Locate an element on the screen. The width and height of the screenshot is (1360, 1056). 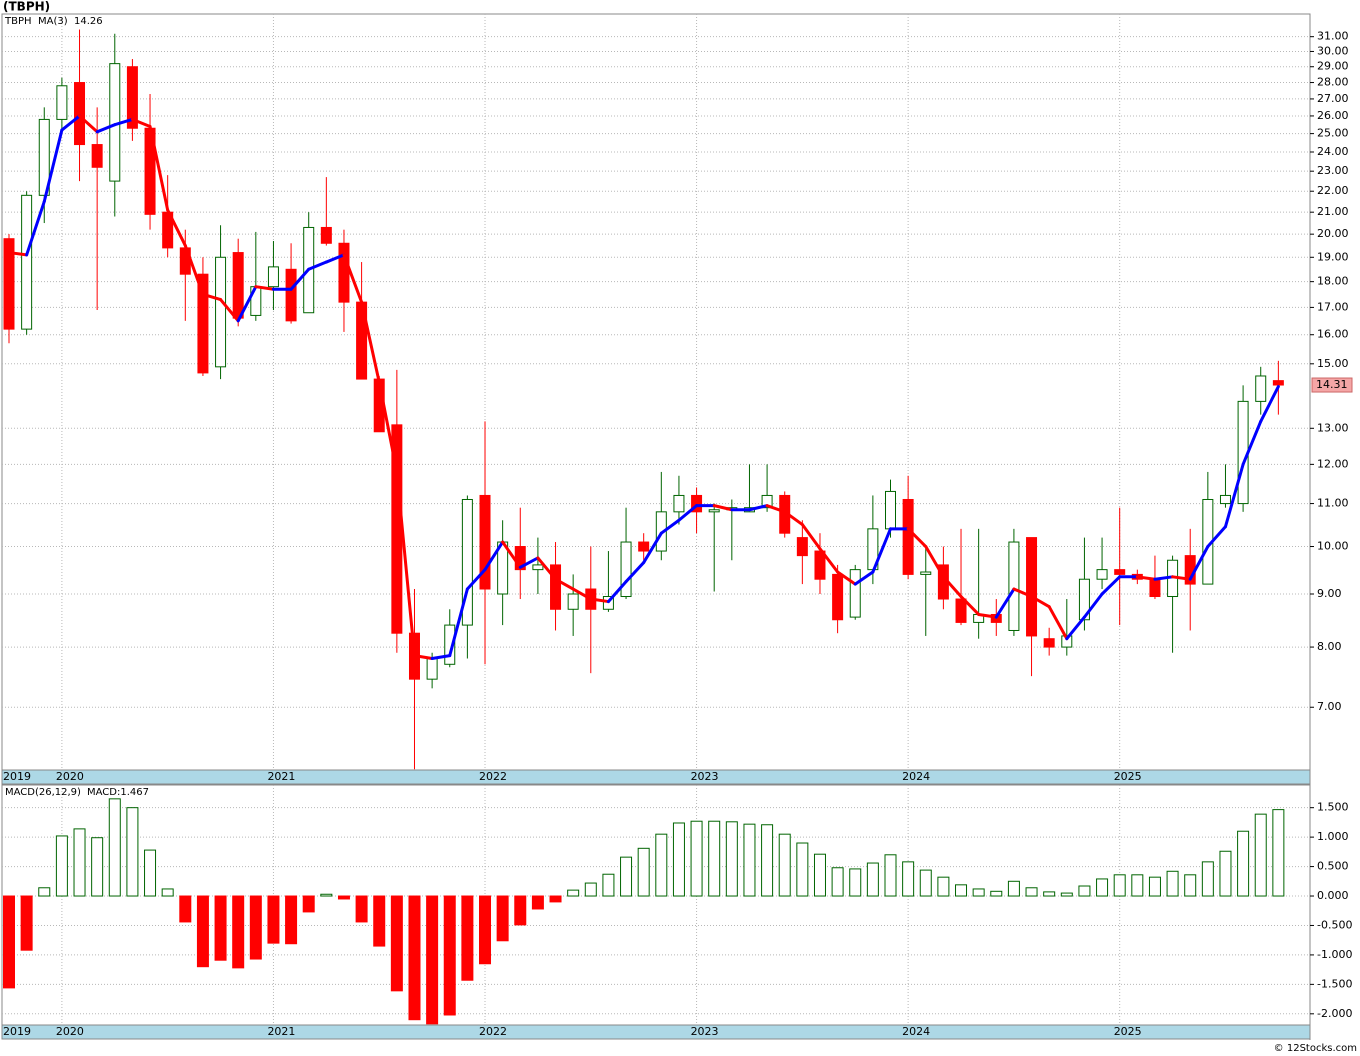
y-tick-label: 16.00 is located at coordinates (1333, 334).